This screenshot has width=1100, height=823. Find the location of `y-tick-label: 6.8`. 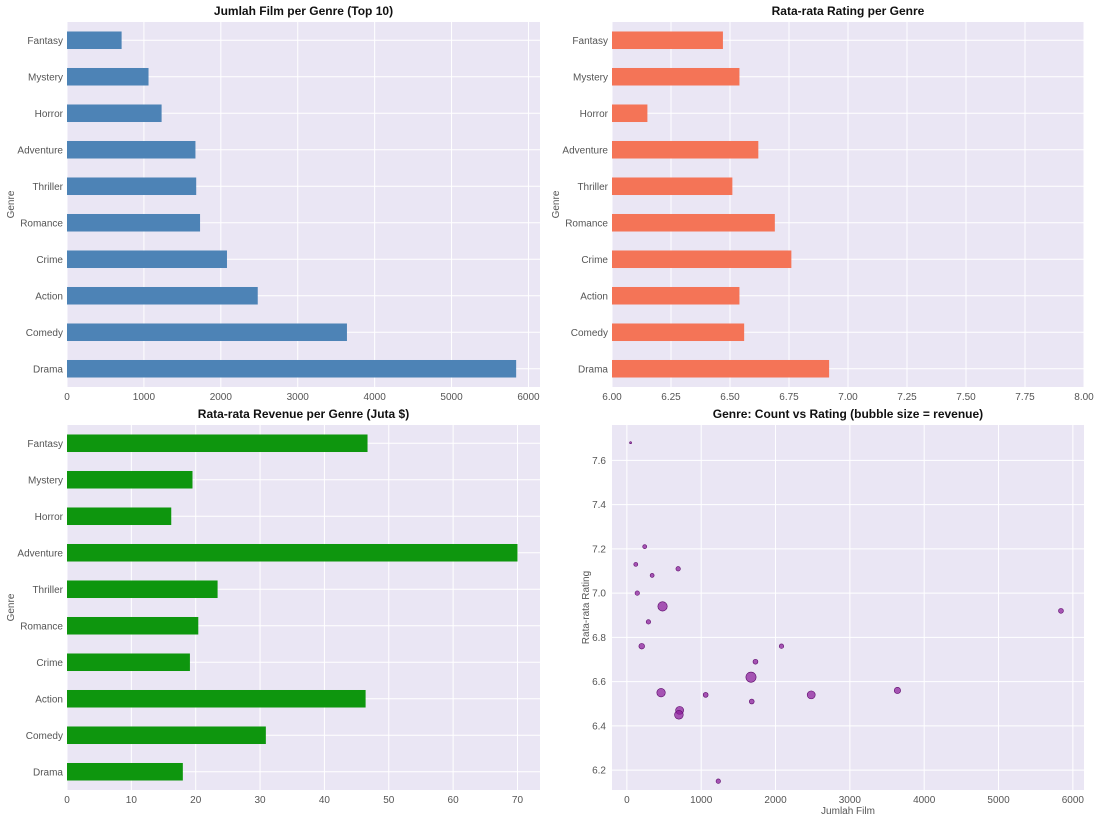

y-tick-label: 6.8 is located at coordinates (599, 638).